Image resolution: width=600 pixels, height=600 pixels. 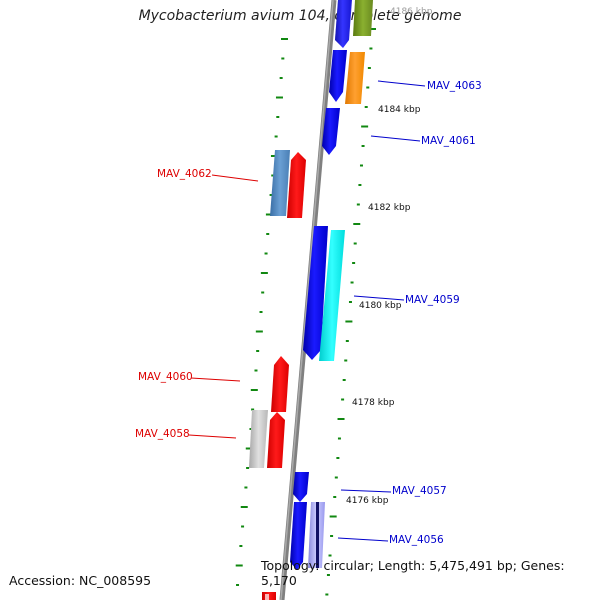 What do you see at coordinates (162, 434) in the screenshot?
I see `gene-label-mav4058: MAV_4058` at bounding box center [162, 434].